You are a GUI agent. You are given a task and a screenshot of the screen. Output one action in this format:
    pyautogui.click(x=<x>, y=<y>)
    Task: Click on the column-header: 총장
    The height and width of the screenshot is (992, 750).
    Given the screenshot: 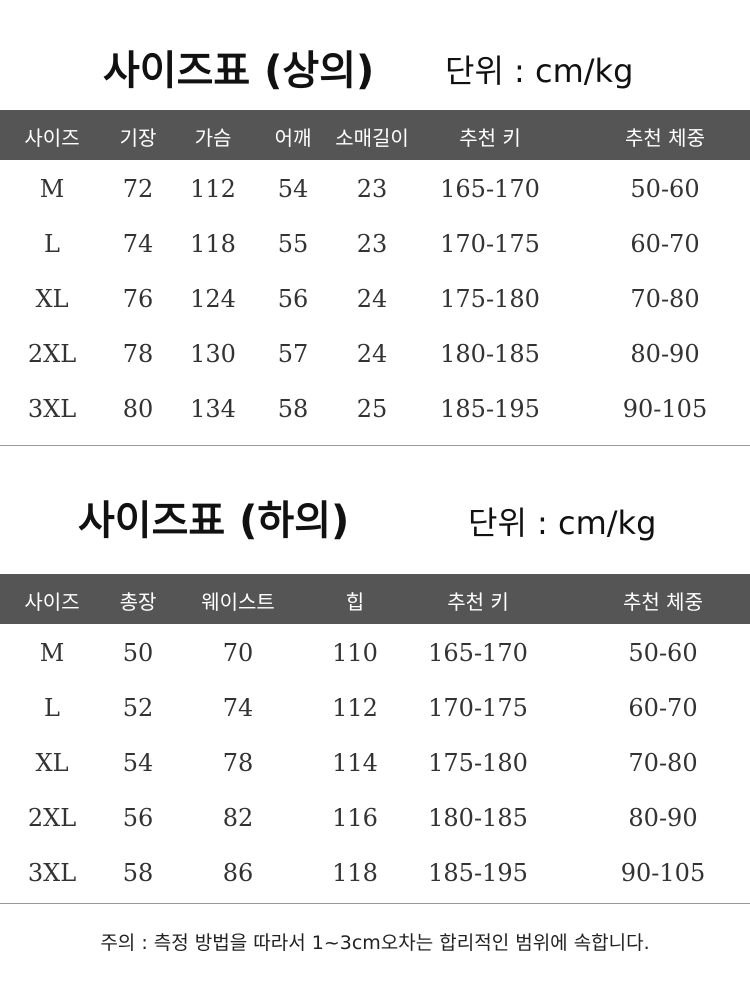 What is the action you would take?
    pyautogui.click(x=138, y=602)
    